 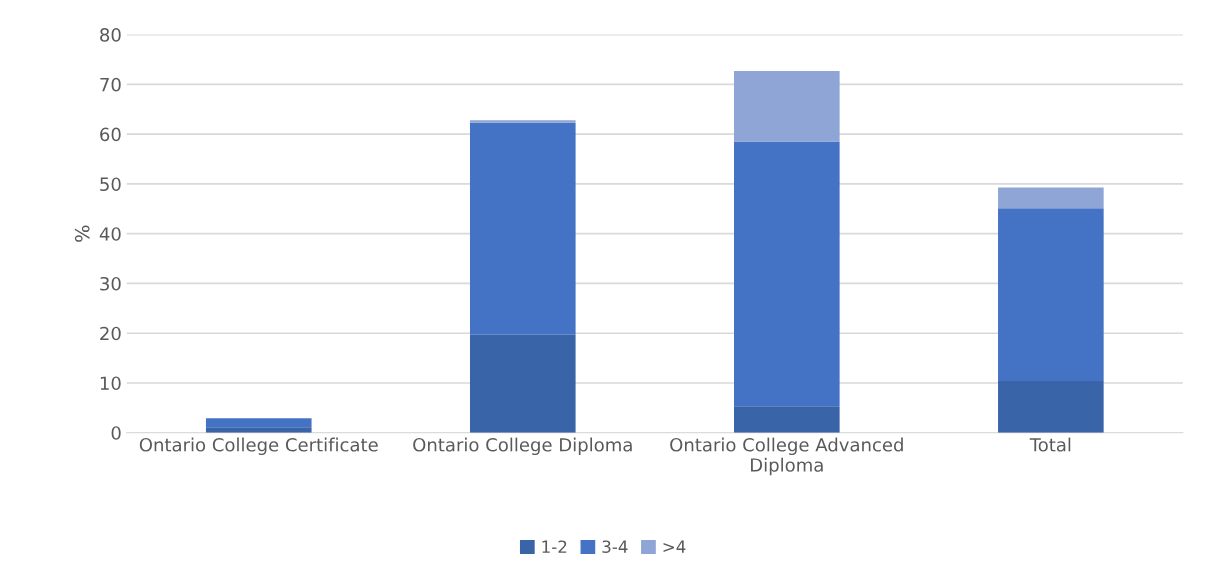 What do you see at coordinates (674, 546) in the screenshot?
I see `legend-label: >4` at bounding box center [674, 546].